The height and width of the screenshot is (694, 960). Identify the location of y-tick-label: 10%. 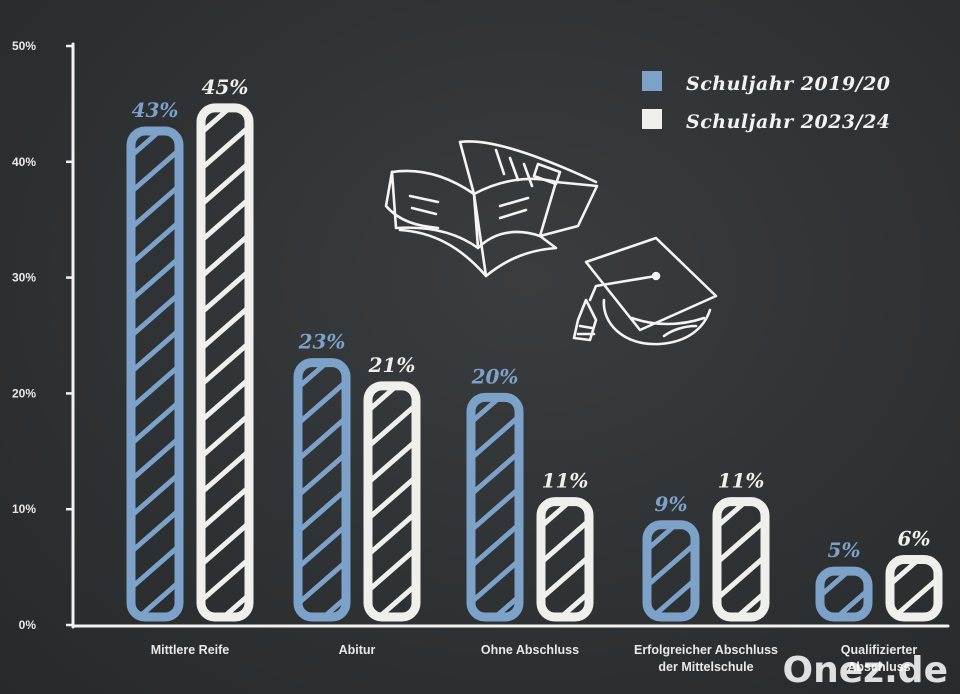
(24, 509).